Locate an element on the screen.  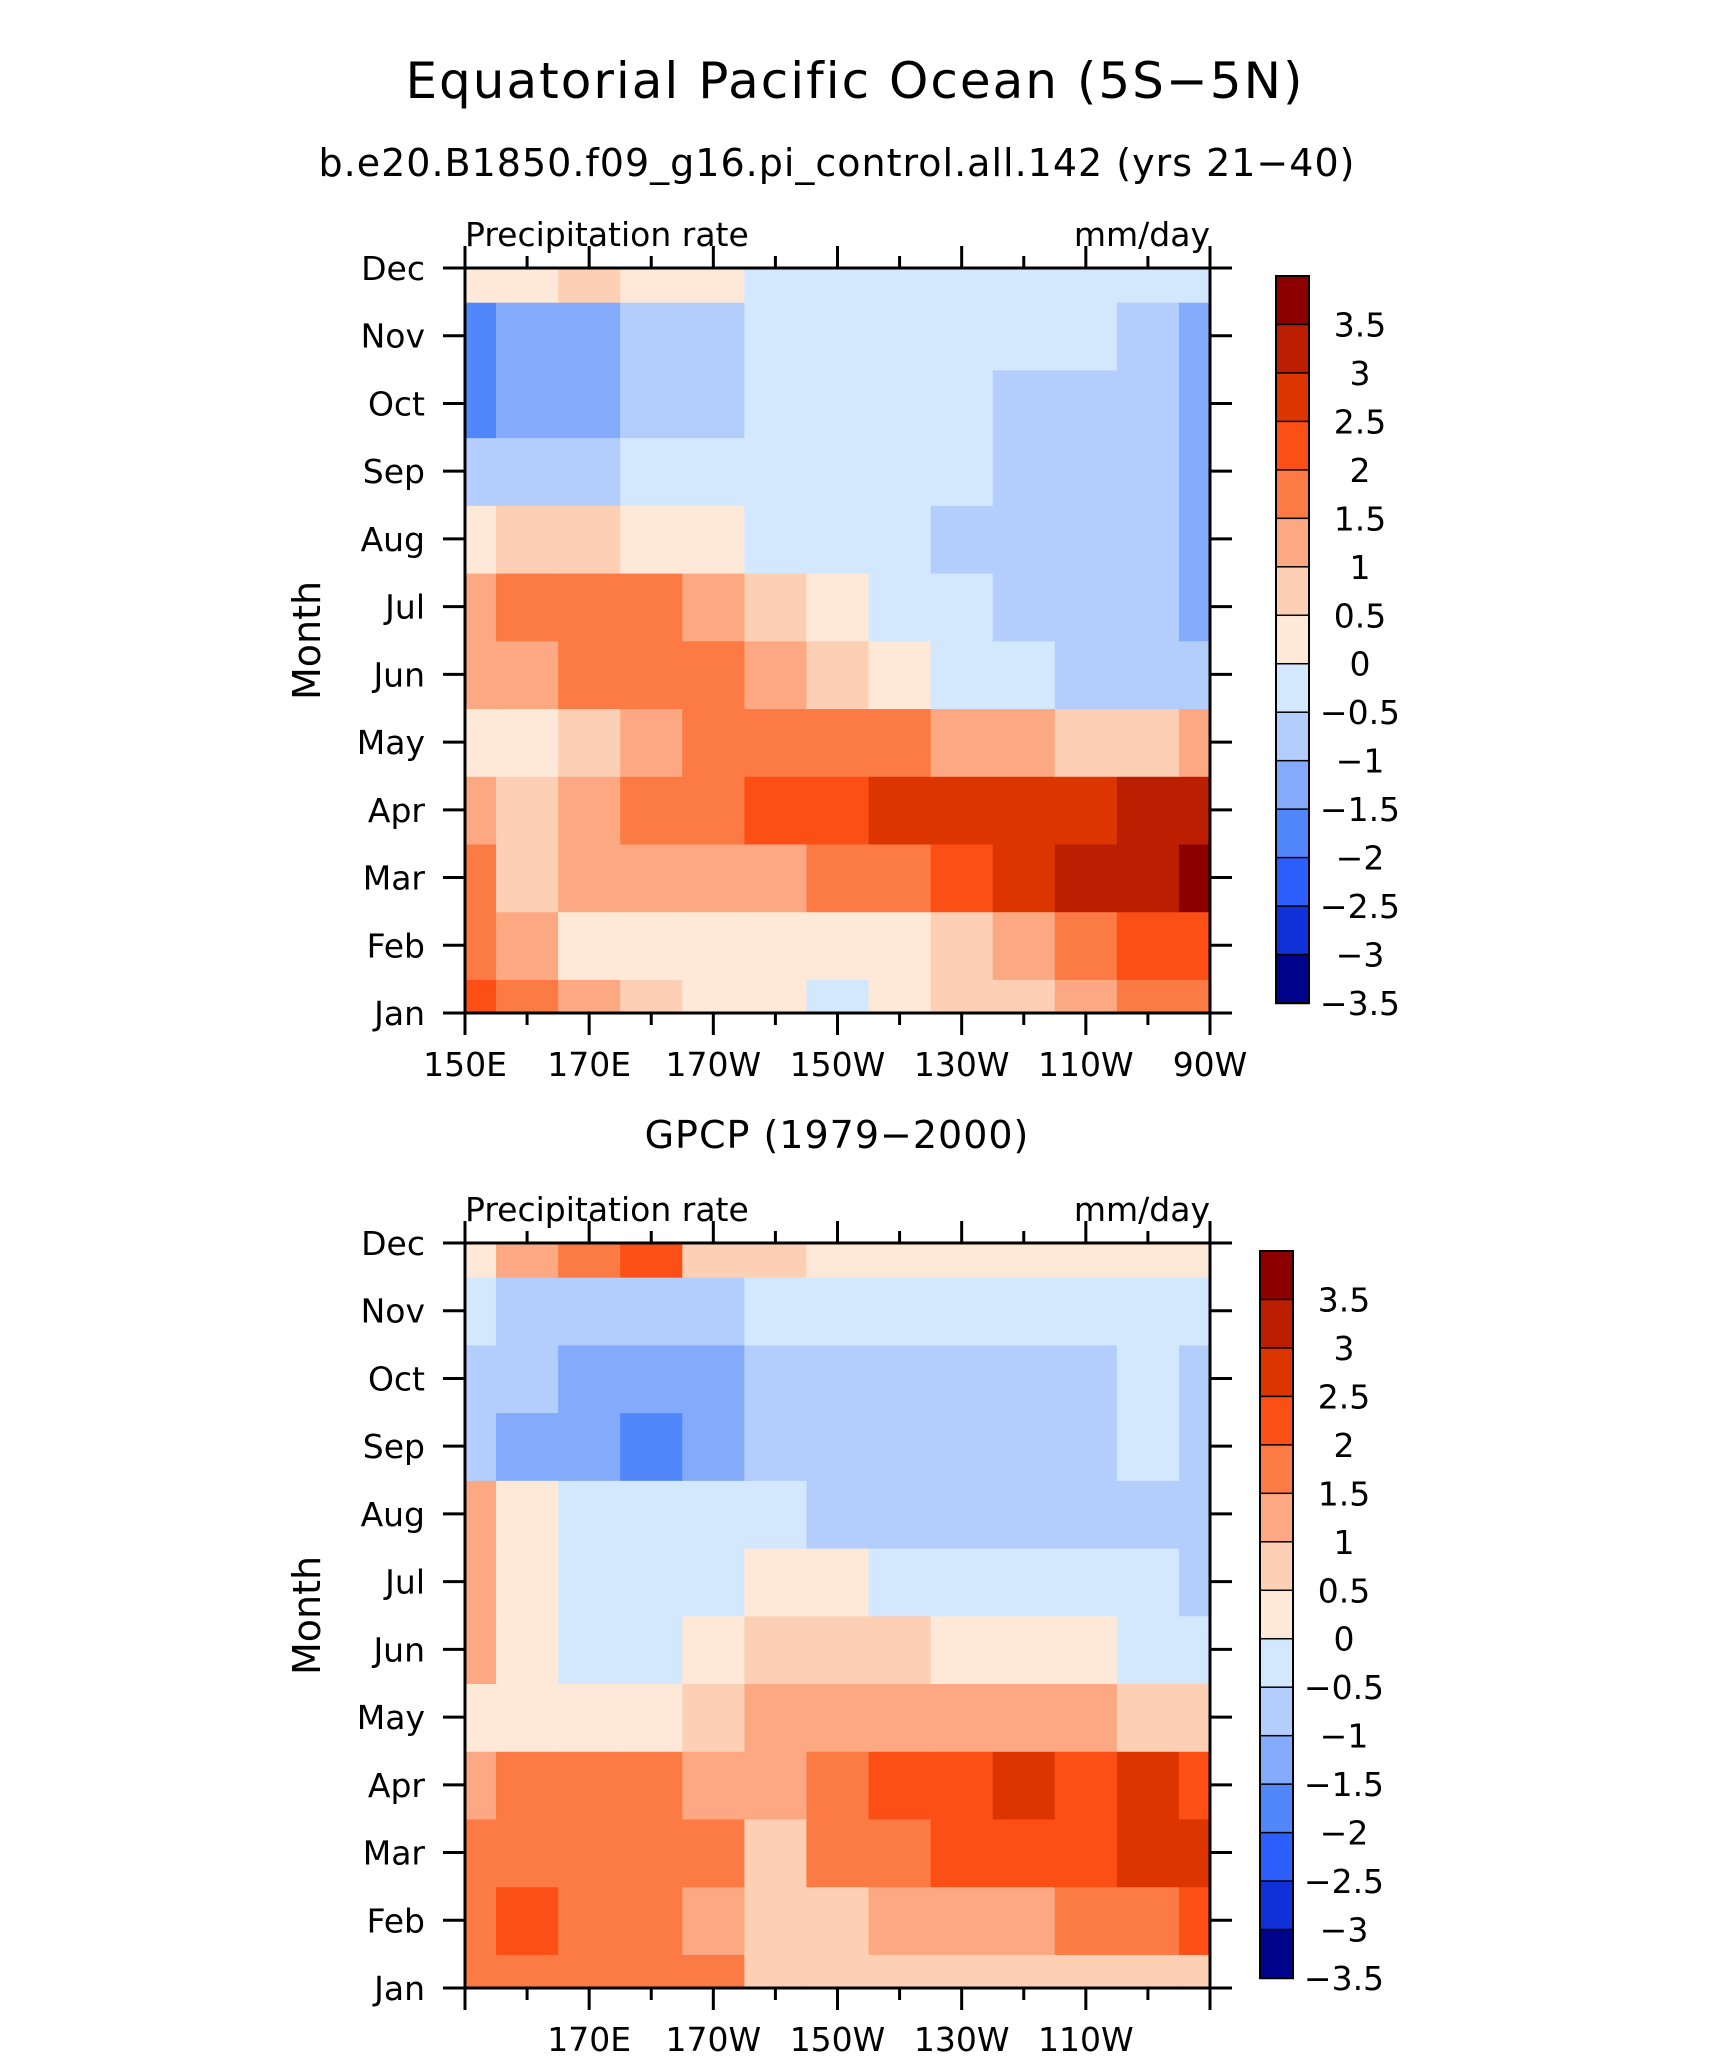
colorbar-label: −1 is located at coordinates (1360, 761).